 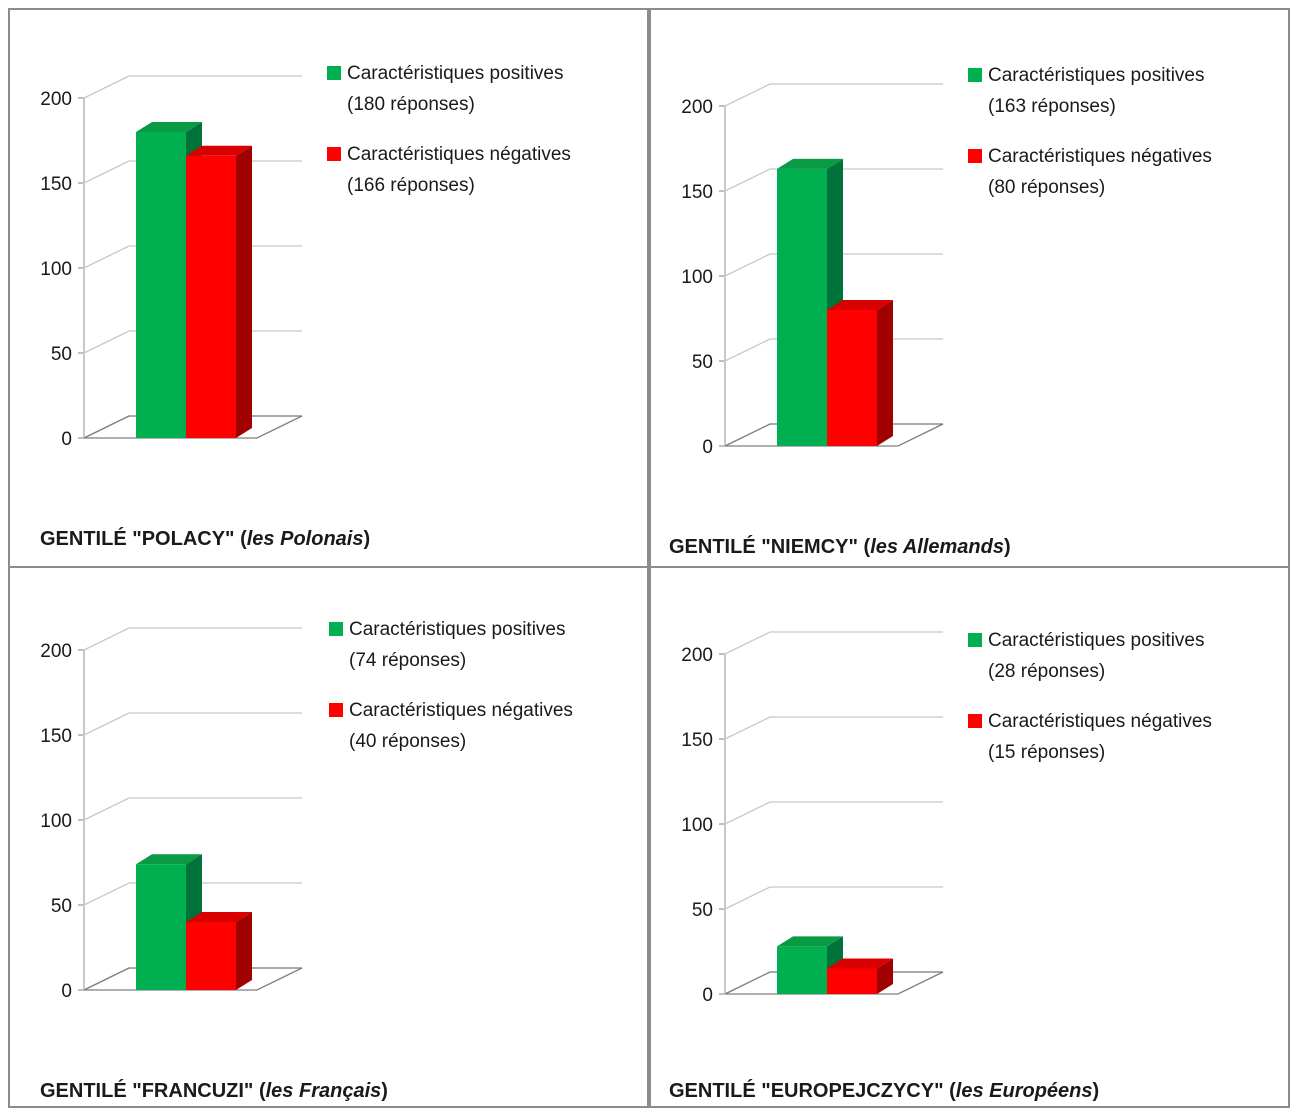 I want to click on legend-count-negative: (15 réponses), so click(x=1100, y=752).